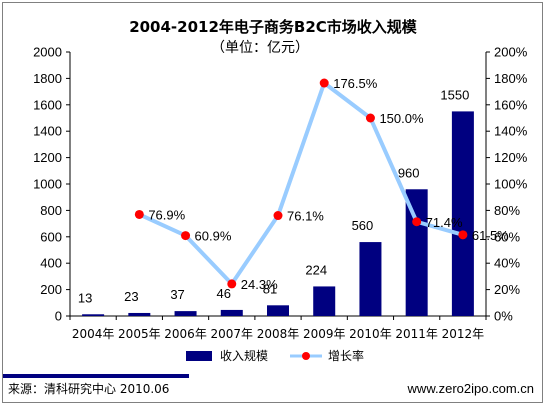 The width and height of the screenshot is (547, 407). What do you see at coordinates (507, 263) in the screenshot?
I see `right-tick-label: 40%` at bounding box center [507, 263].